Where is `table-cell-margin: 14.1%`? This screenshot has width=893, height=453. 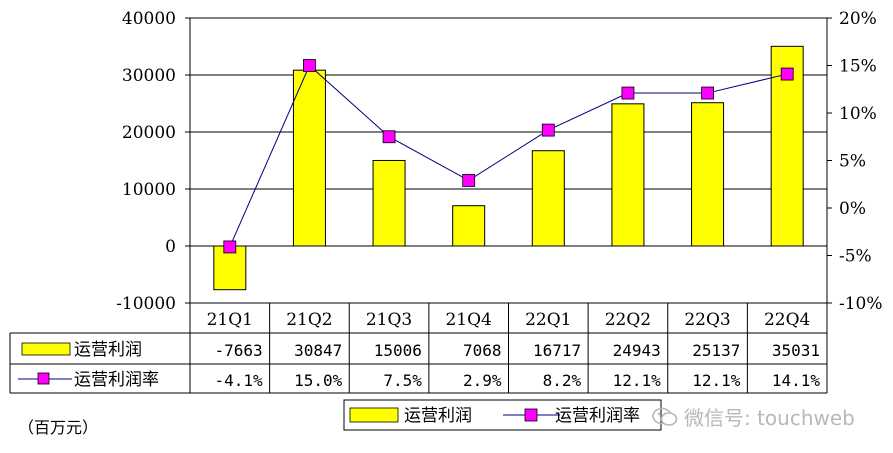
table-cell-margin: 14.1% is located at coordinates (796, 380).